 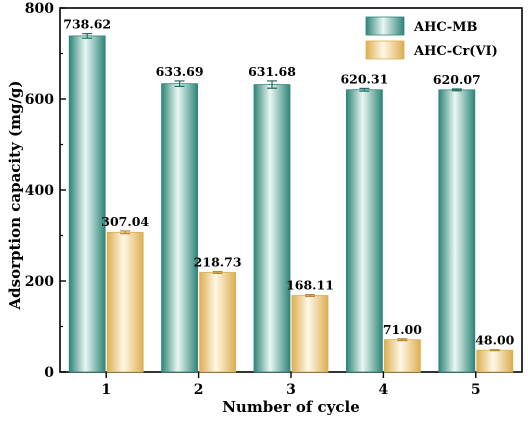 What do you see at coordinates (455, 51) in the screenshot?
I see `legend-label-ahc-cr: AHC-Cr(VI)` at bounding box center [455, 51].